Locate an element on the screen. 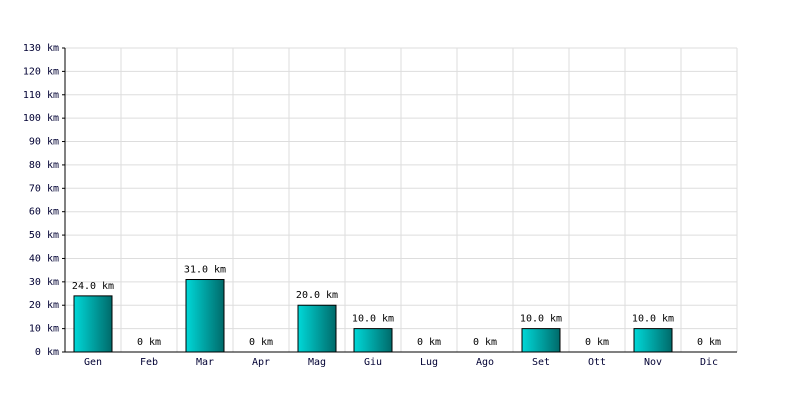  x-tick-label: Mag is located at coordinates (317, 362).